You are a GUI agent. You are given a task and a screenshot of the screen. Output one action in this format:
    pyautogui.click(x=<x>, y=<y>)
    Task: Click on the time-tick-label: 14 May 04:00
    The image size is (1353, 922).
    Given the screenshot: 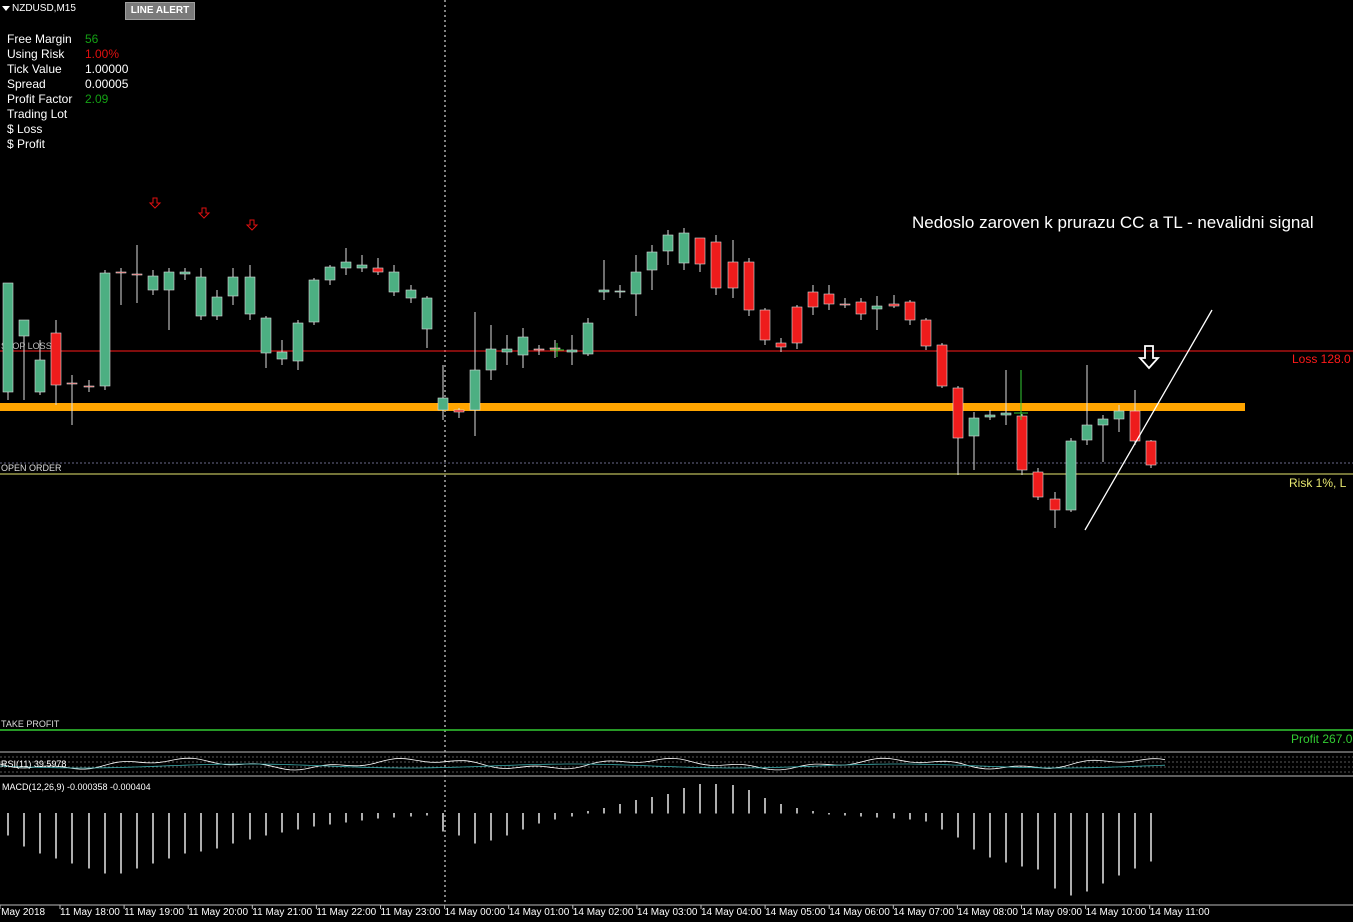 What is the action you would take?
    pyautogui.click(x=731, y=912)
    